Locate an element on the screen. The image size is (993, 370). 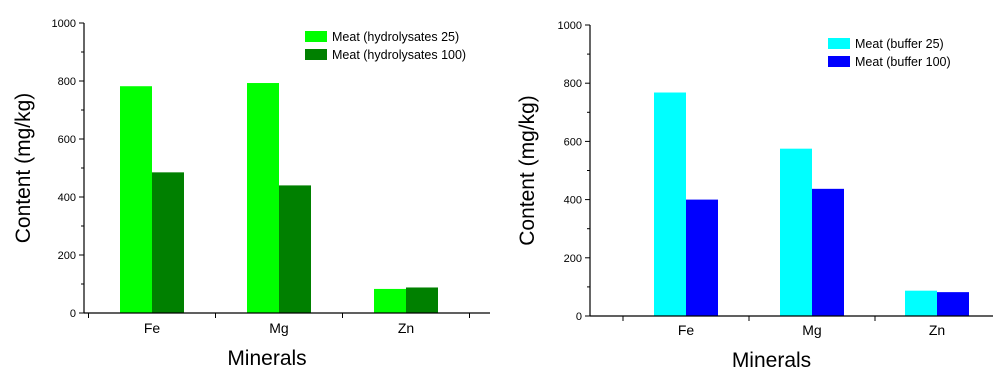
legend-label-2: Meat (buffer 100) is located at coordinates (903, 62).